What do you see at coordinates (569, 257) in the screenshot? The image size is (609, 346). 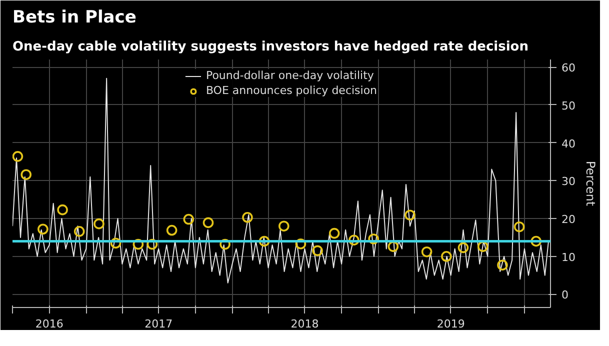 I see `y-tick-label: 10` at bounding box center [569, 257].